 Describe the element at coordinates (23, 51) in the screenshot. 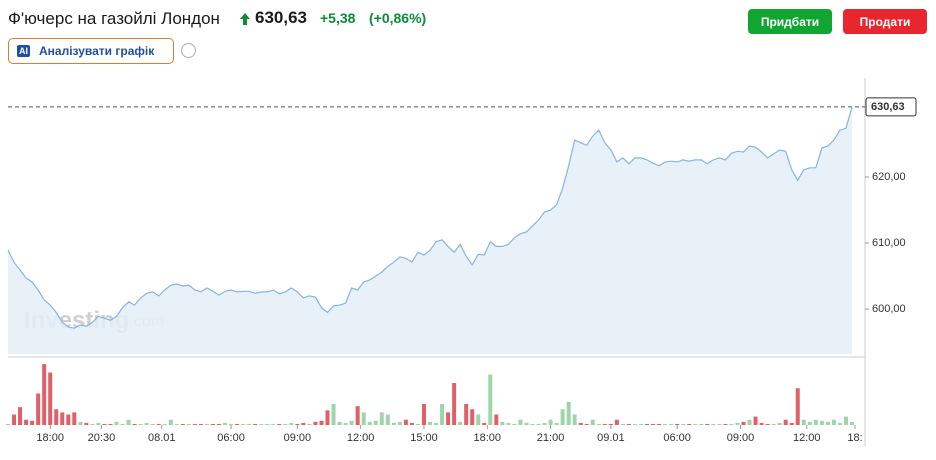

I see `ai-icon: AI` at that location.